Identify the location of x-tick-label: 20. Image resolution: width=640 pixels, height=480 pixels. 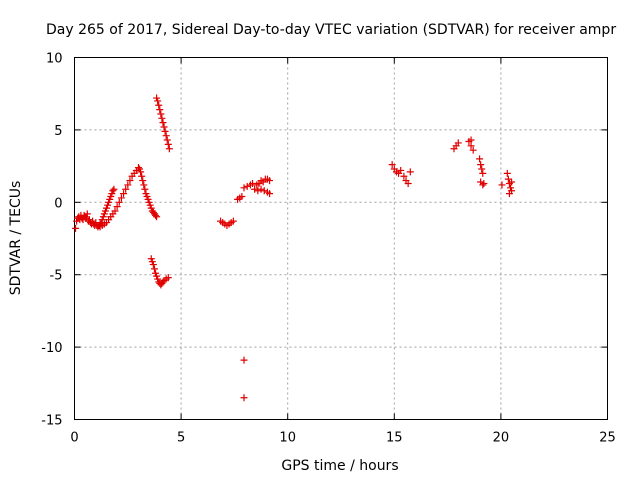
(501, 438).